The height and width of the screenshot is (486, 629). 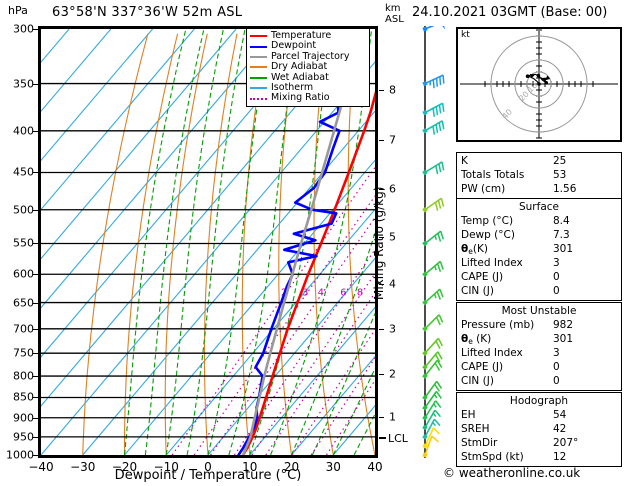 What do you see at coordinates (375, 467) in the screenshot?
I see `temperature-tick-label: 40` at bounding box center [375, 467].